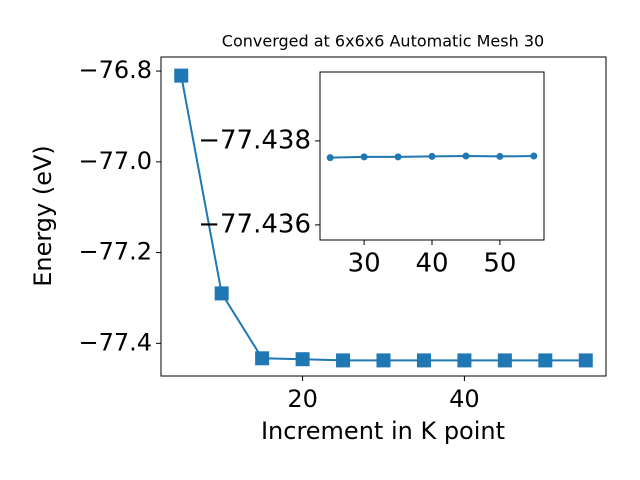  What do you see at coordinates (383, 41) in the screenshot?
I see `chart-title: Converged at 6x6x6 Automatic Mesh 30` at bounding box center [383, 41].